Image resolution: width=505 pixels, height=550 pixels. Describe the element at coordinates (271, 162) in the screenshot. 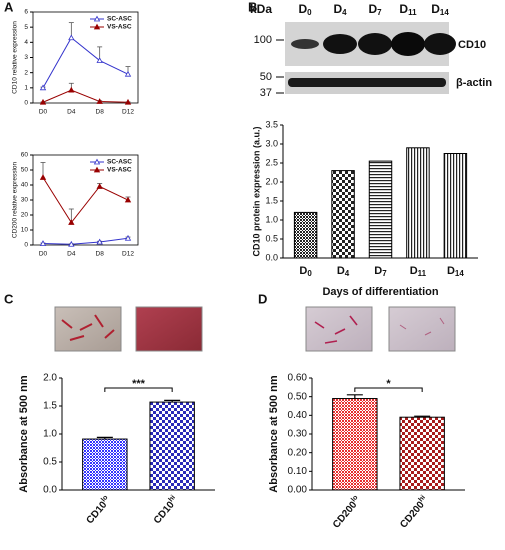

I see `y-tick-label: 2.5` at that location.